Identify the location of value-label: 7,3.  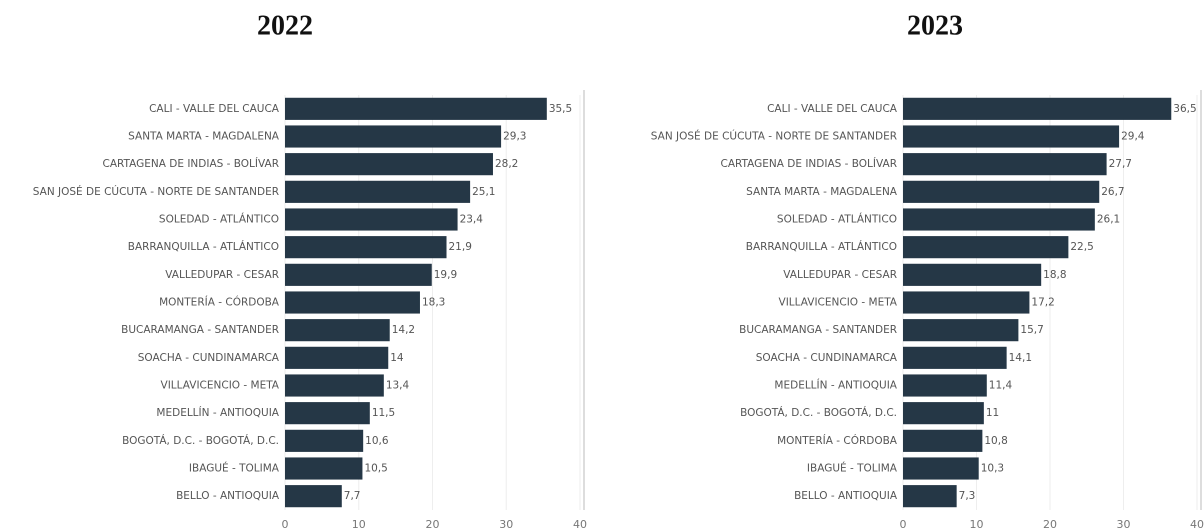
(967, 496).